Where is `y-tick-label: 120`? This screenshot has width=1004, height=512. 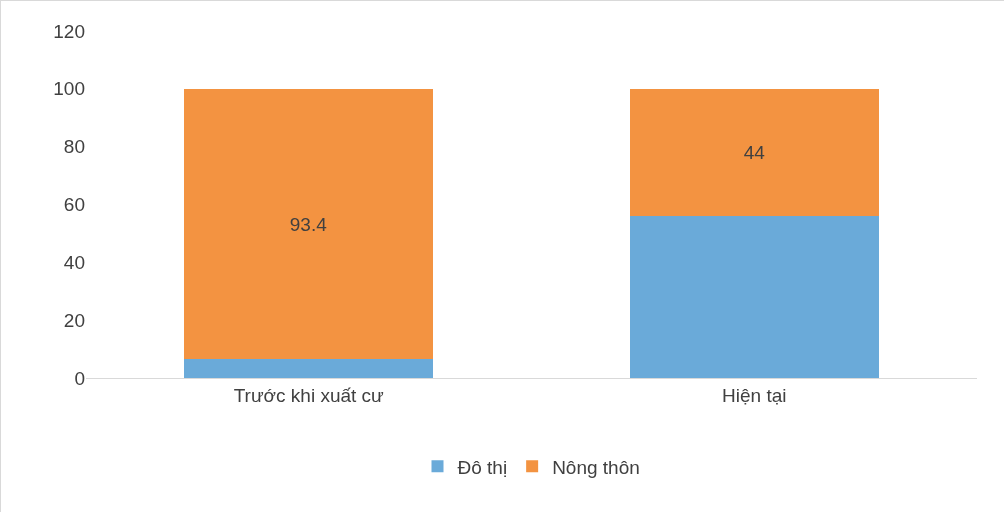
y-tick-label: 120 is located at coordinates (69, 31).